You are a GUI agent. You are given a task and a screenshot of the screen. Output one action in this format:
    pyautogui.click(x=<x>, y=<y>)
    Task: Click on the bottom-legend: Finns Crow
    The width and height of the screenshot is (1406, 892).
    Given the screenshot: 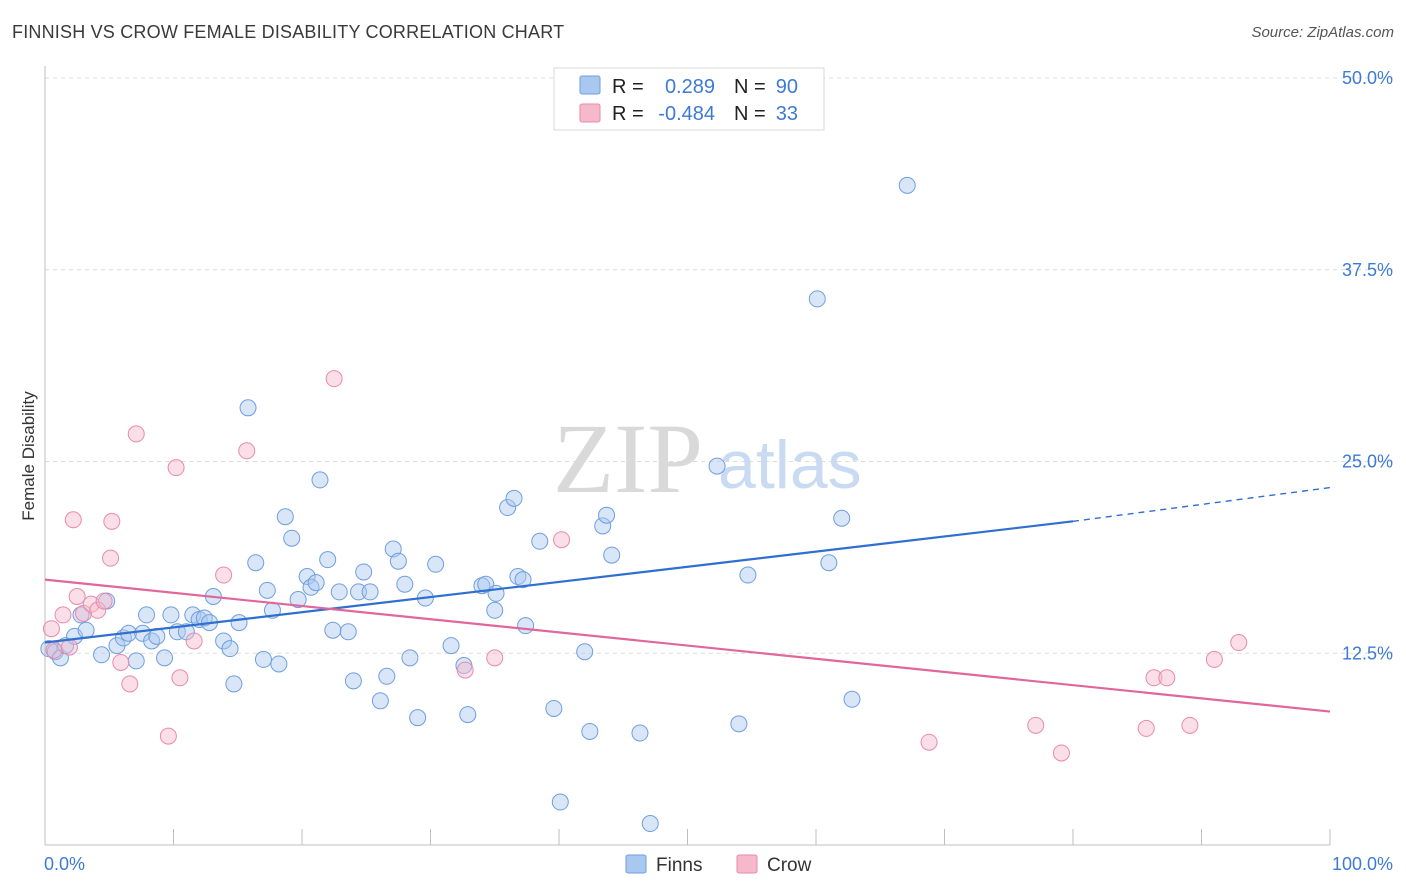 What is the action you would take?
    pyautogui.click(x=718, y=865)
    